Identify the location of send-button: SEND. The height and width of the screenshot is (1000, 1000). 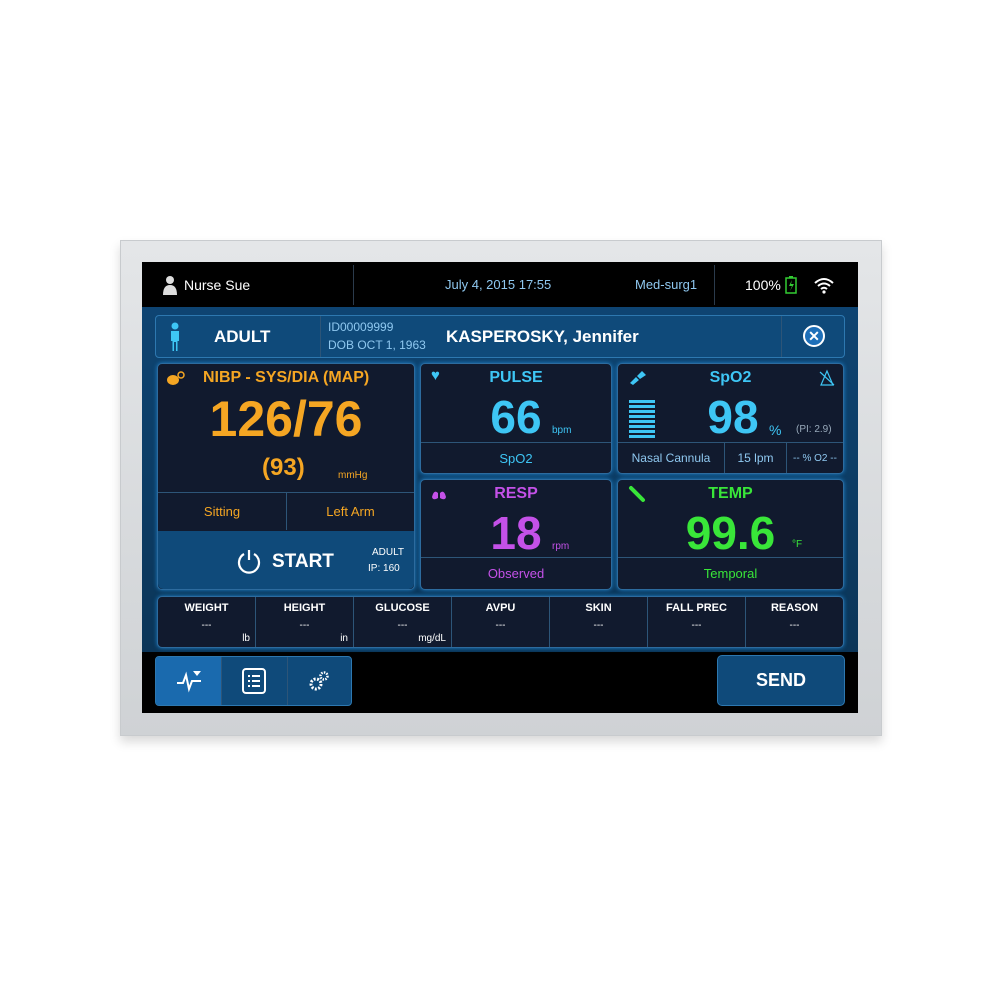
(781, 680).